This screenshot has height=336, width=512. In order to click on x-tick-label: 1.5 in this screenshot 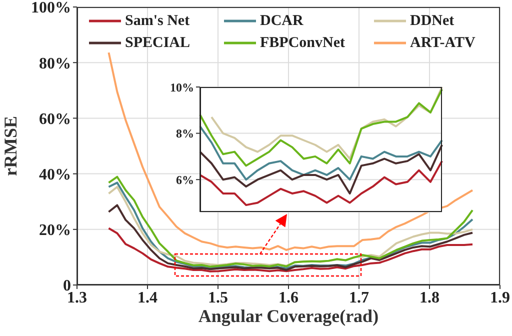, I will do `click(218, 297)`.